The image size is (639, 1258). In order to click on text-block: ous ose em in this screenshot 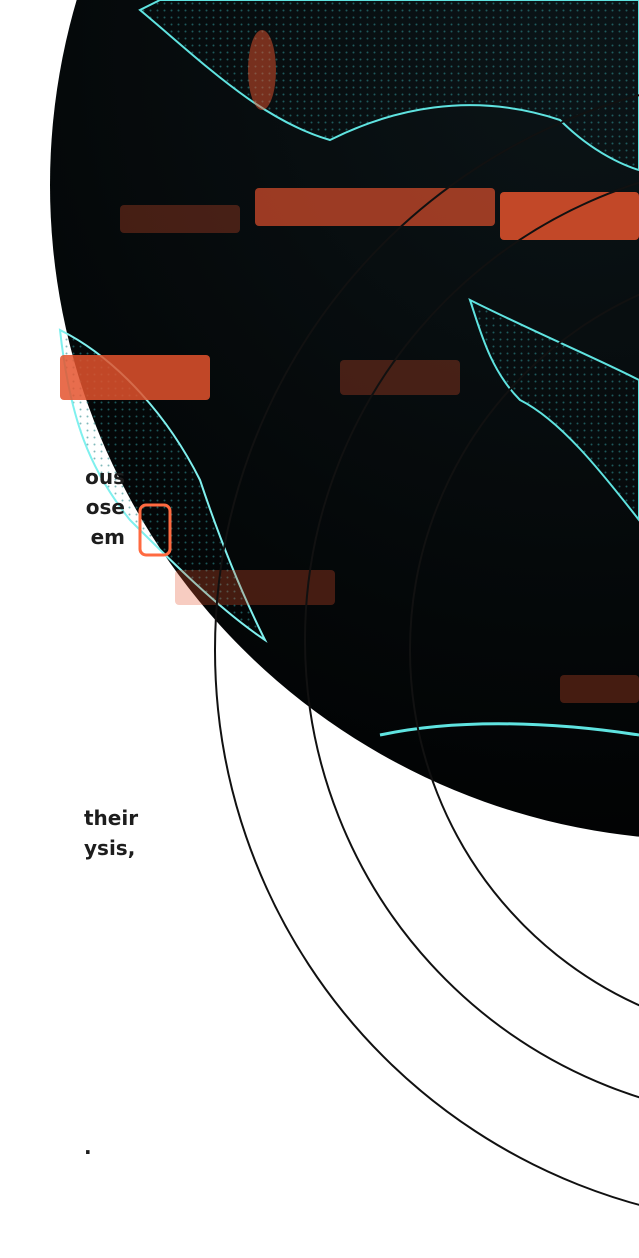, I will do `click(105, 507)`.